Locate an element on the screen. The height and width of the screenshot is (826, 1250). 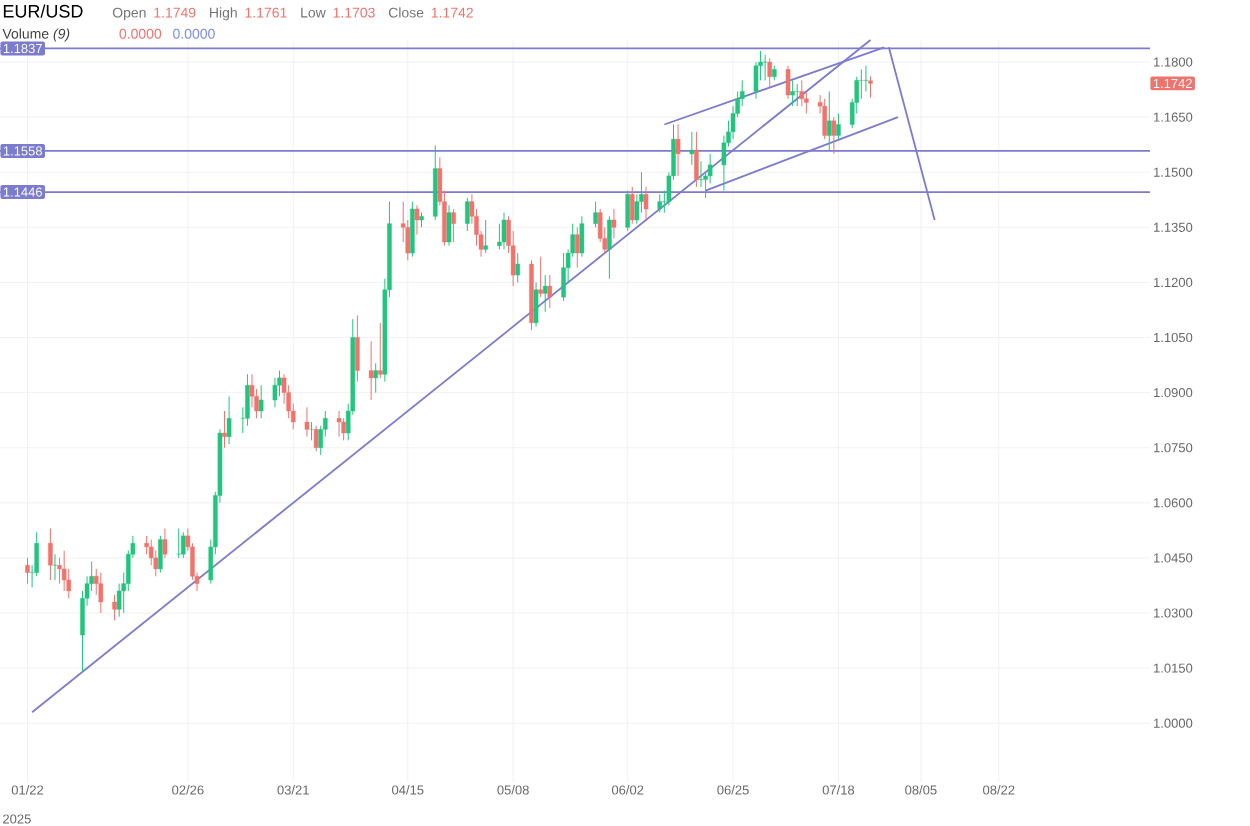
chart-title: EUR/USD is located at coordinates (43, 11).